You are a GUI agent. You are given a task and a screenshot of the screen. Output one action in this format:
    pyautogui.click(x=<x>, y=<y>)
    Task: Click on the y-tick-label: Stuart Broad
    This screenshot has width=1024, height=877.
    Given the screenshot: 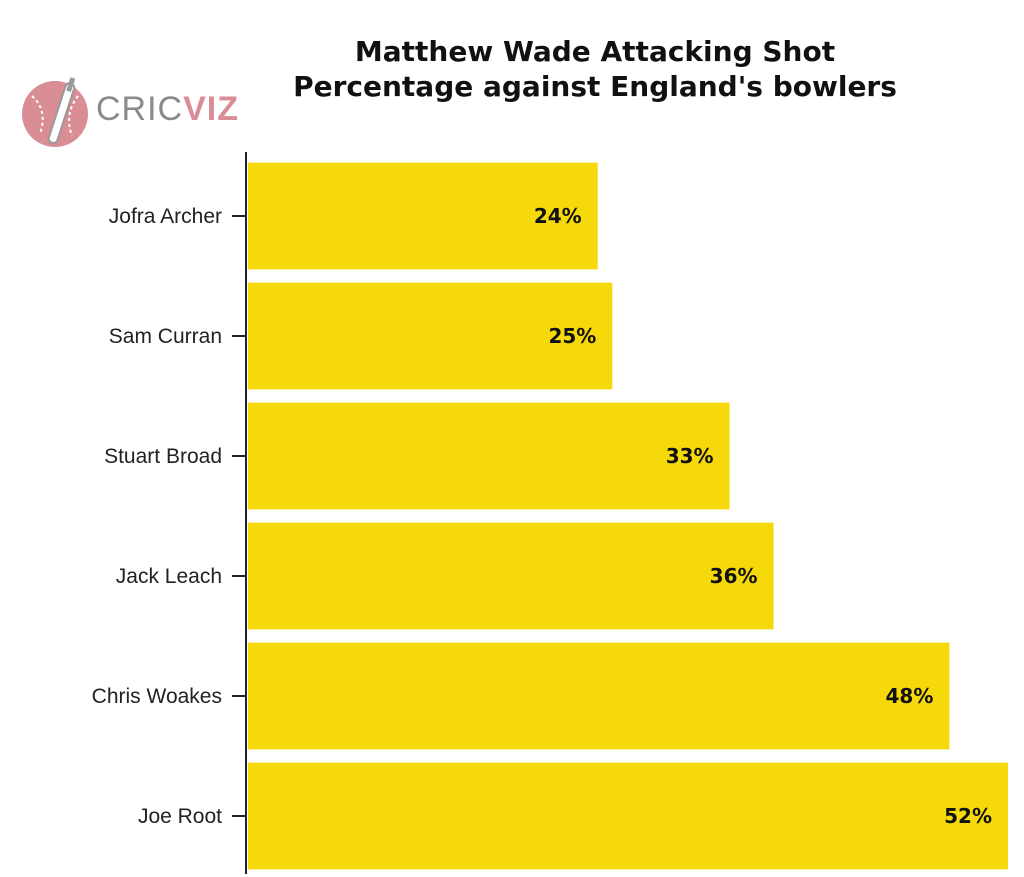 What is the action you would take?
    pyautogui.click(x=163, y=456)
    